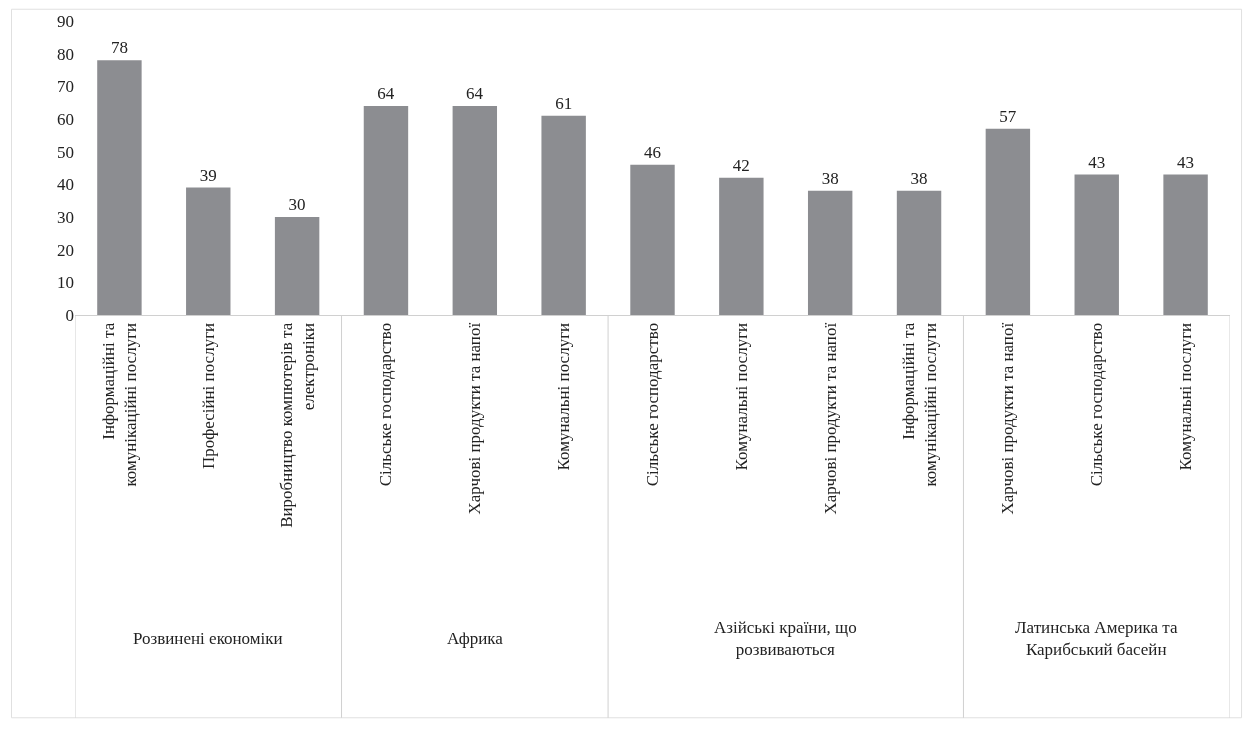  Describe the element at coordinates (65, 119) in the screenshot. I see `y-tick-label: 60` at that location.